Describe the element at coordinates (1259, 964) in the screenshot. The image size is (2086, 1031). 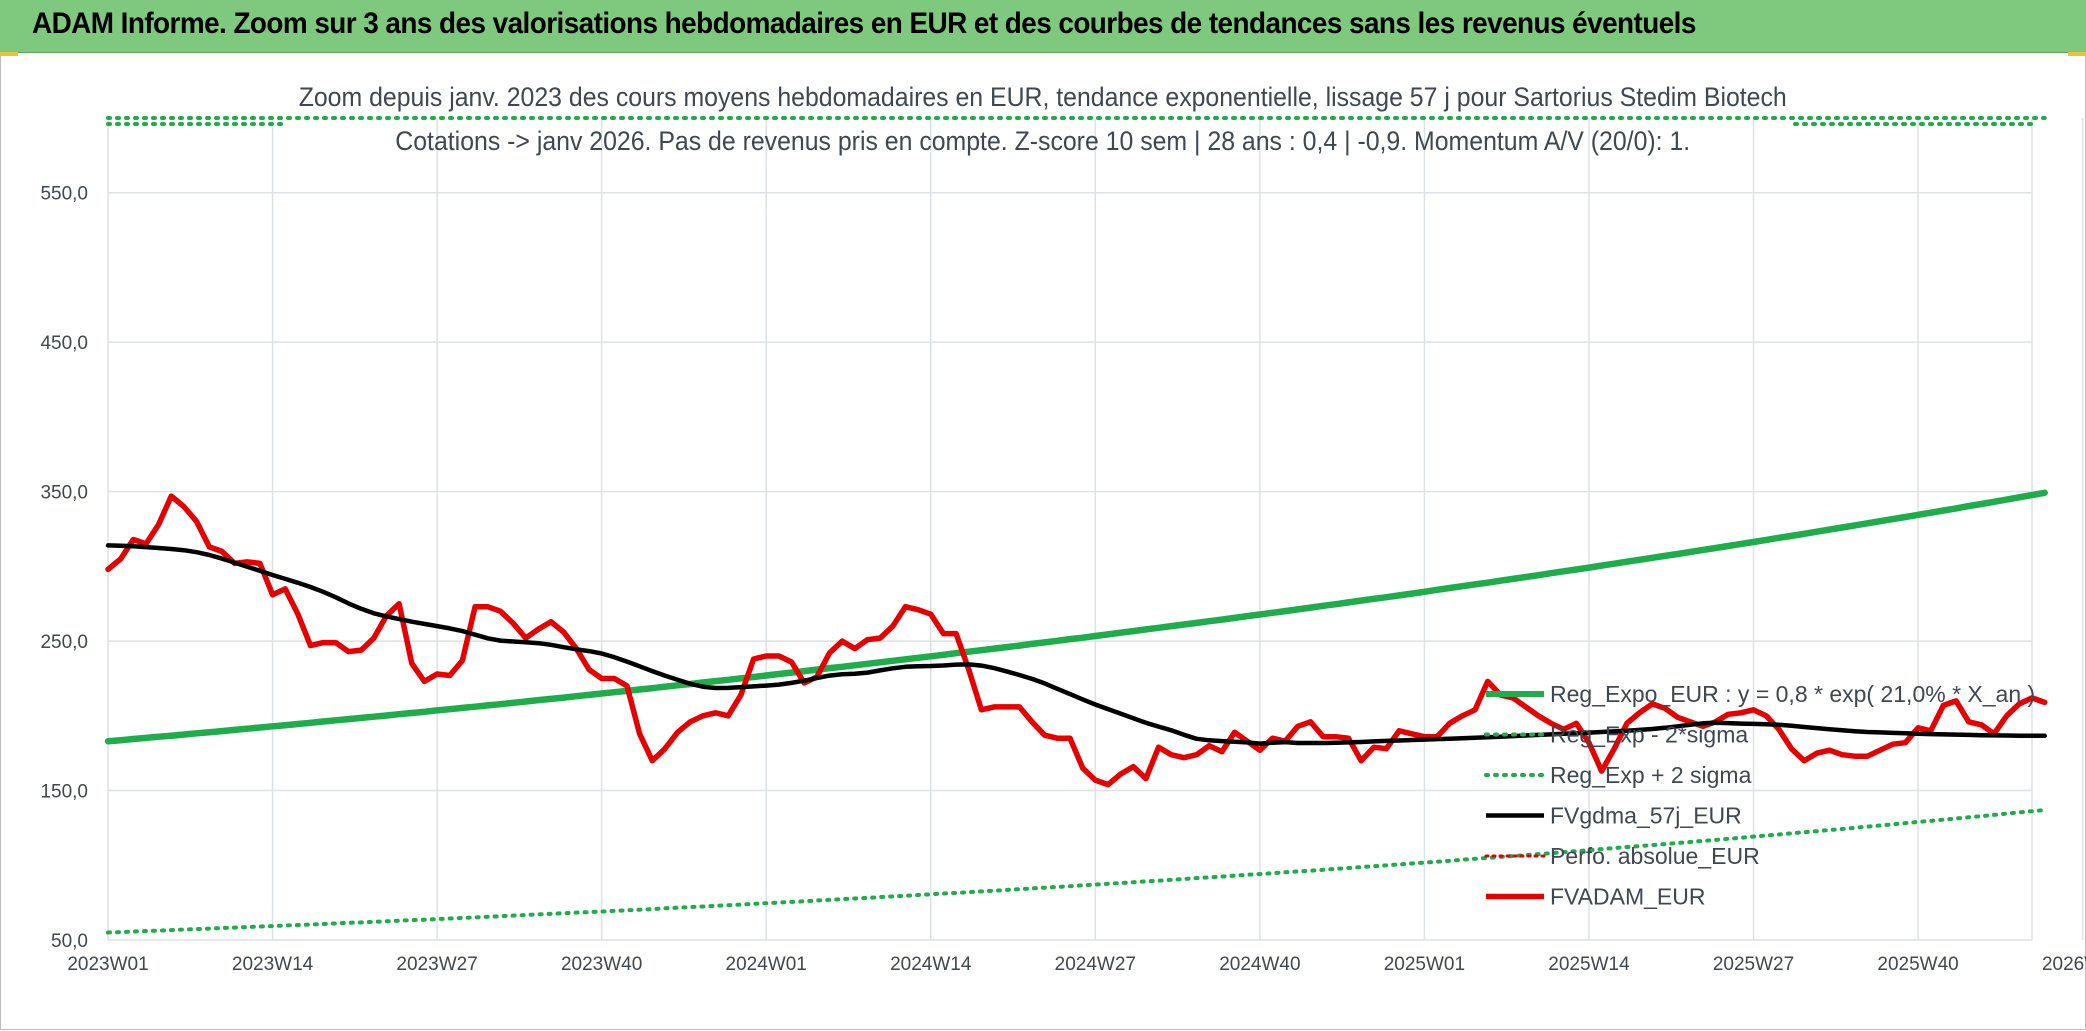
I see `x-tick-label: 2024W40` at that location.